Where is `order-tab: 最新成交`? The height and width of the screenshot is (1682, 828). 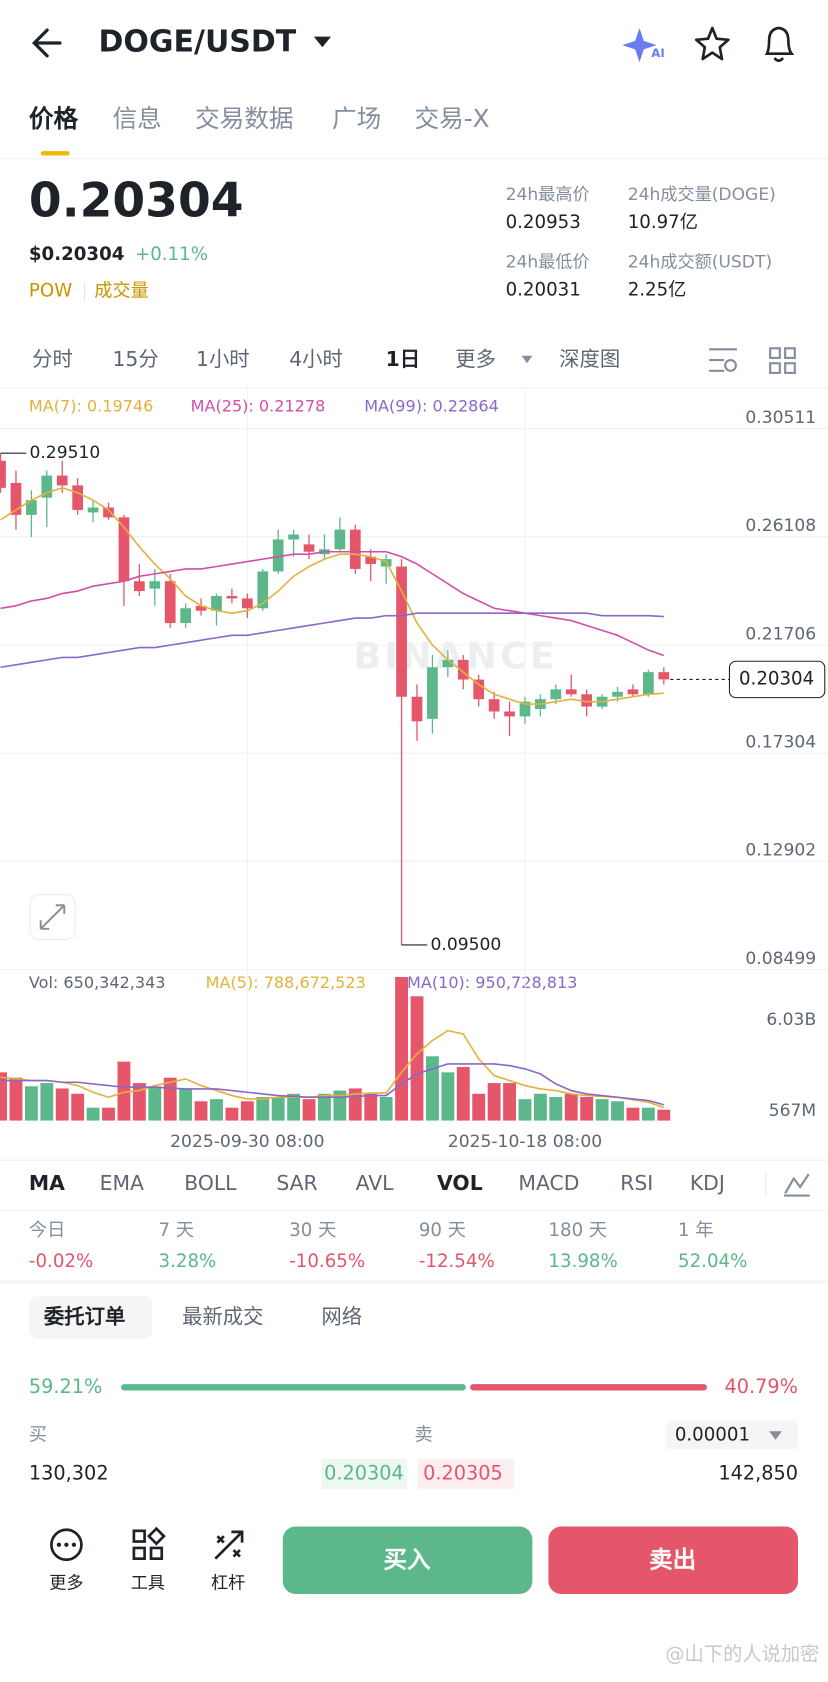 order-tab: 最新成交 is located at coordinates (222, 1317).